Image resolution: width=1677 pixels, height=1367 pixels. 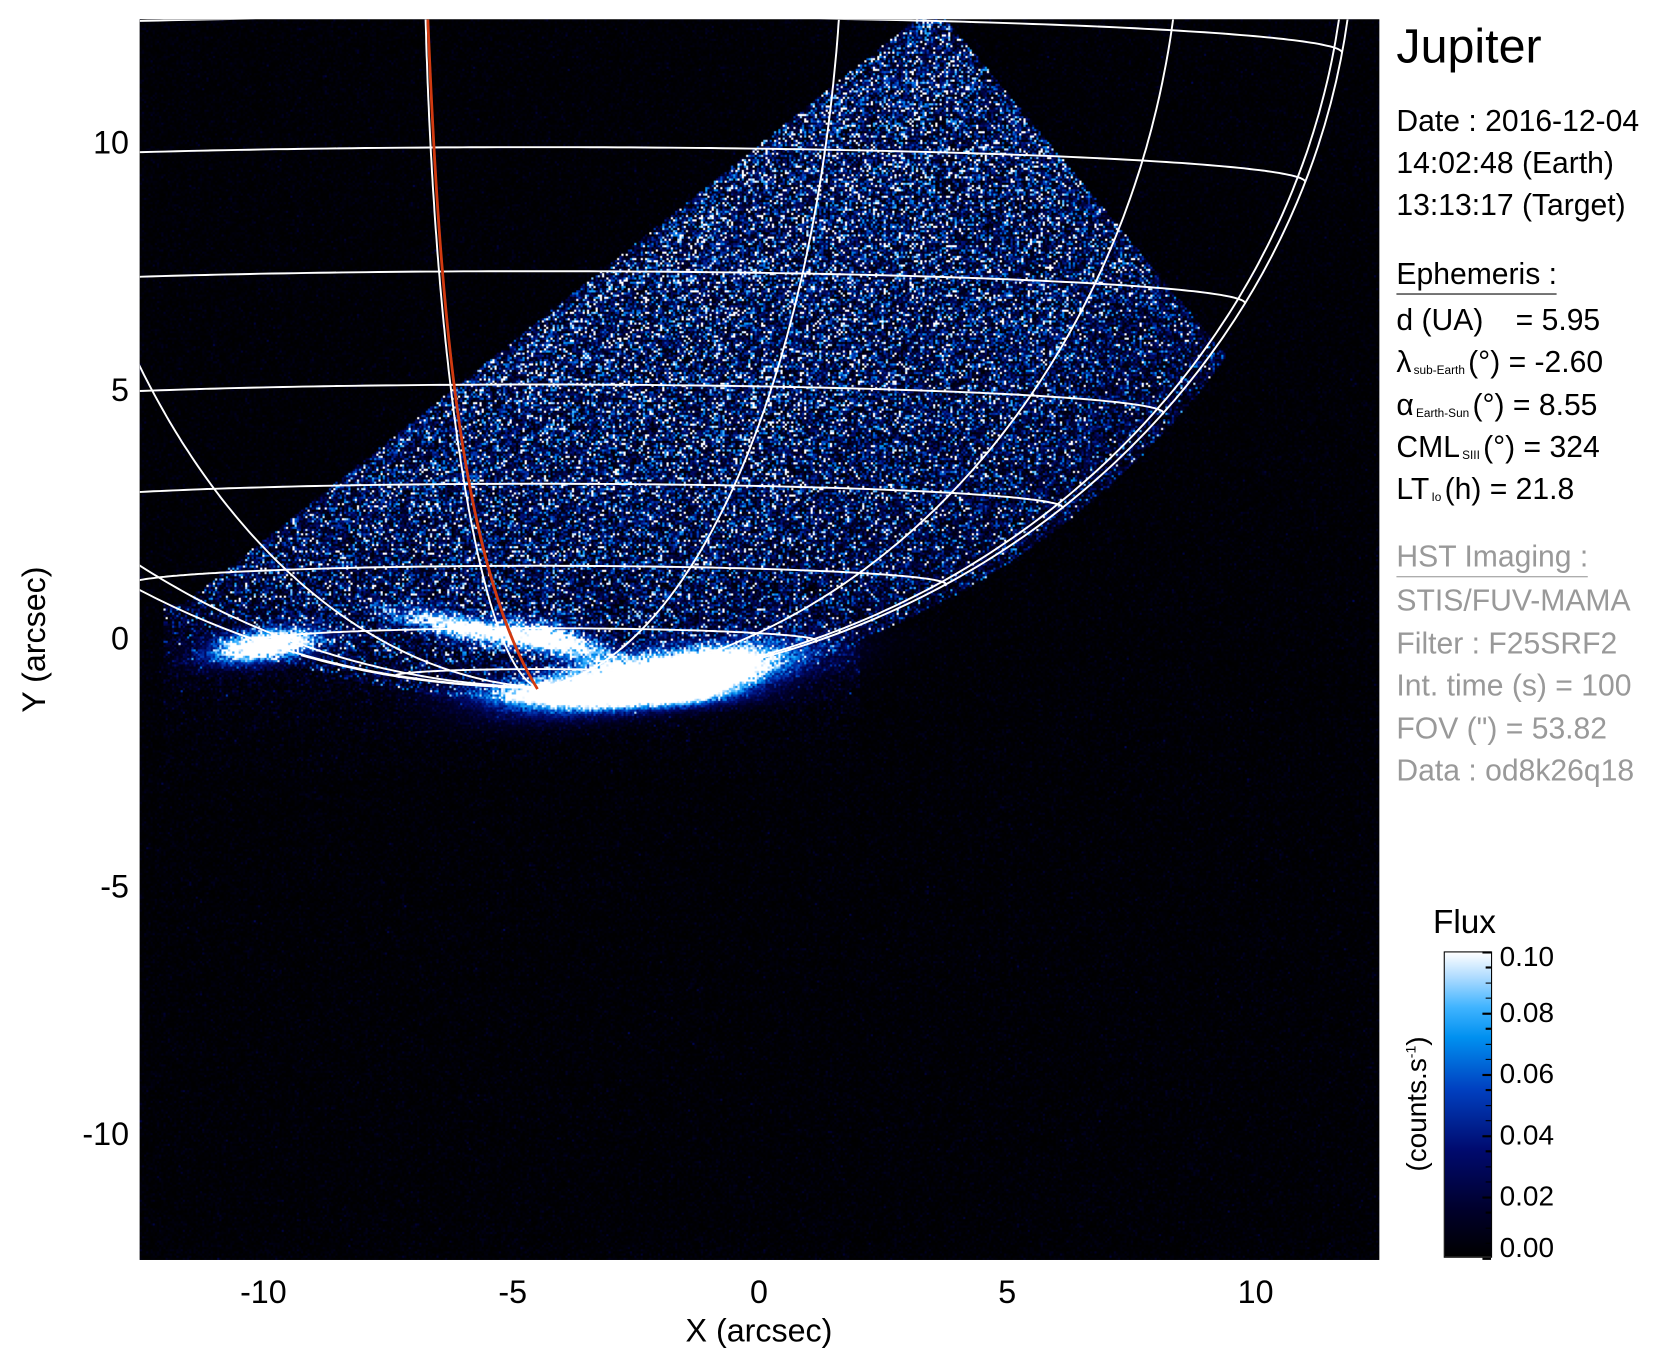 I want to click on colorbar, so click(x=1468, y=1104).